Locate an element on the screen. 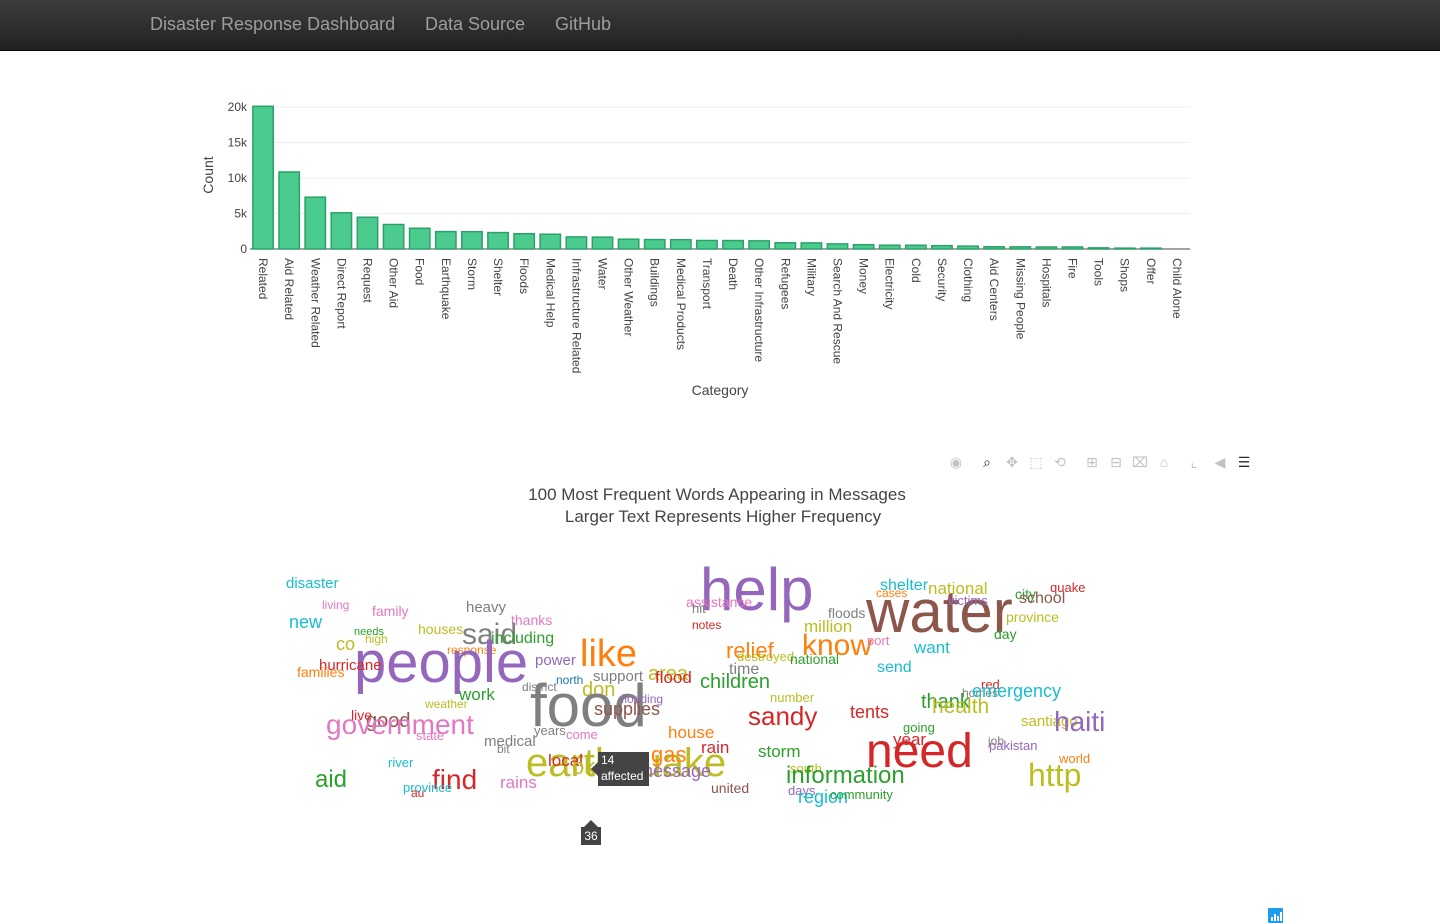 The image size is (1440, 923). word-label: district is located at coordinates (539, 687).